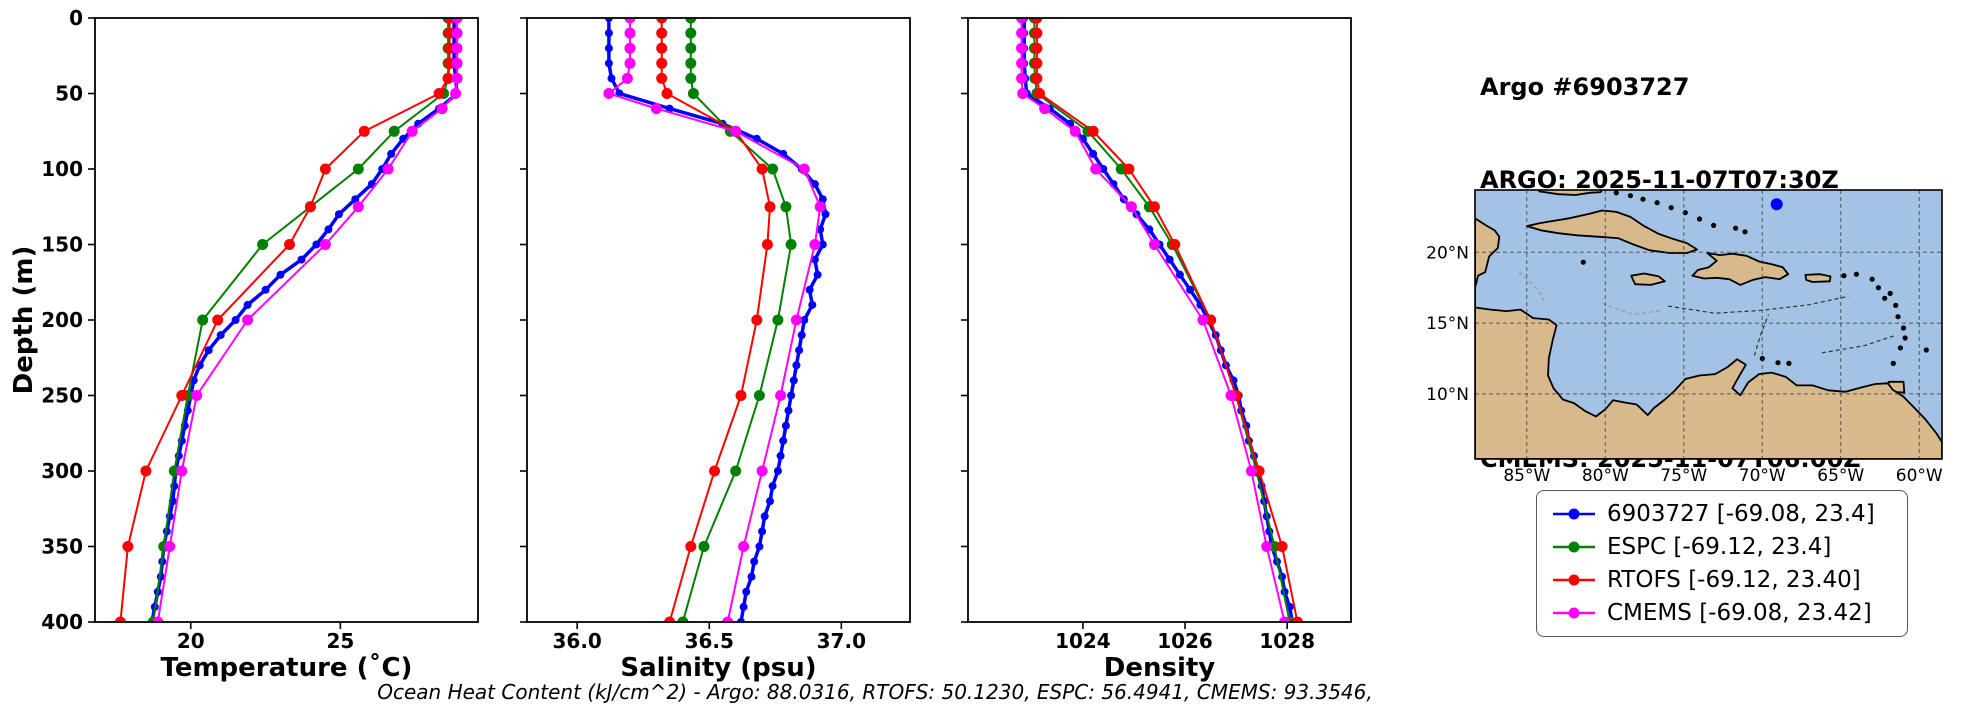 This screenshot has height=712, width=1967. Describe the element at coordinates (841, 641) in the screenshot. I see `x-tick-label: 37.0` at that location.